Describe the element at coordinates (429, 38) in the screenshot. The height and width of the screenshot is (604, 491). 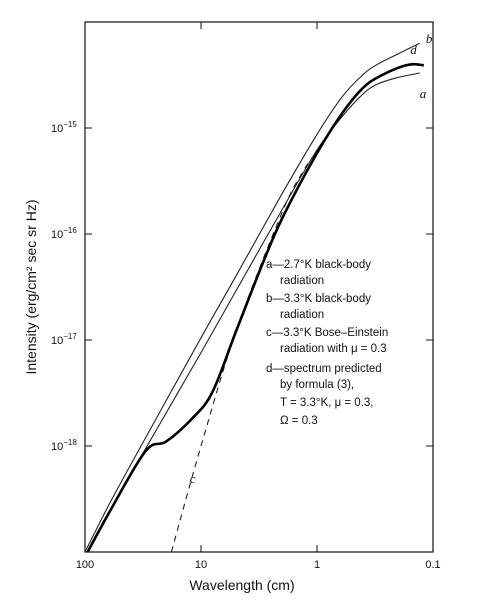
I see `series-b-label: b` at that location.